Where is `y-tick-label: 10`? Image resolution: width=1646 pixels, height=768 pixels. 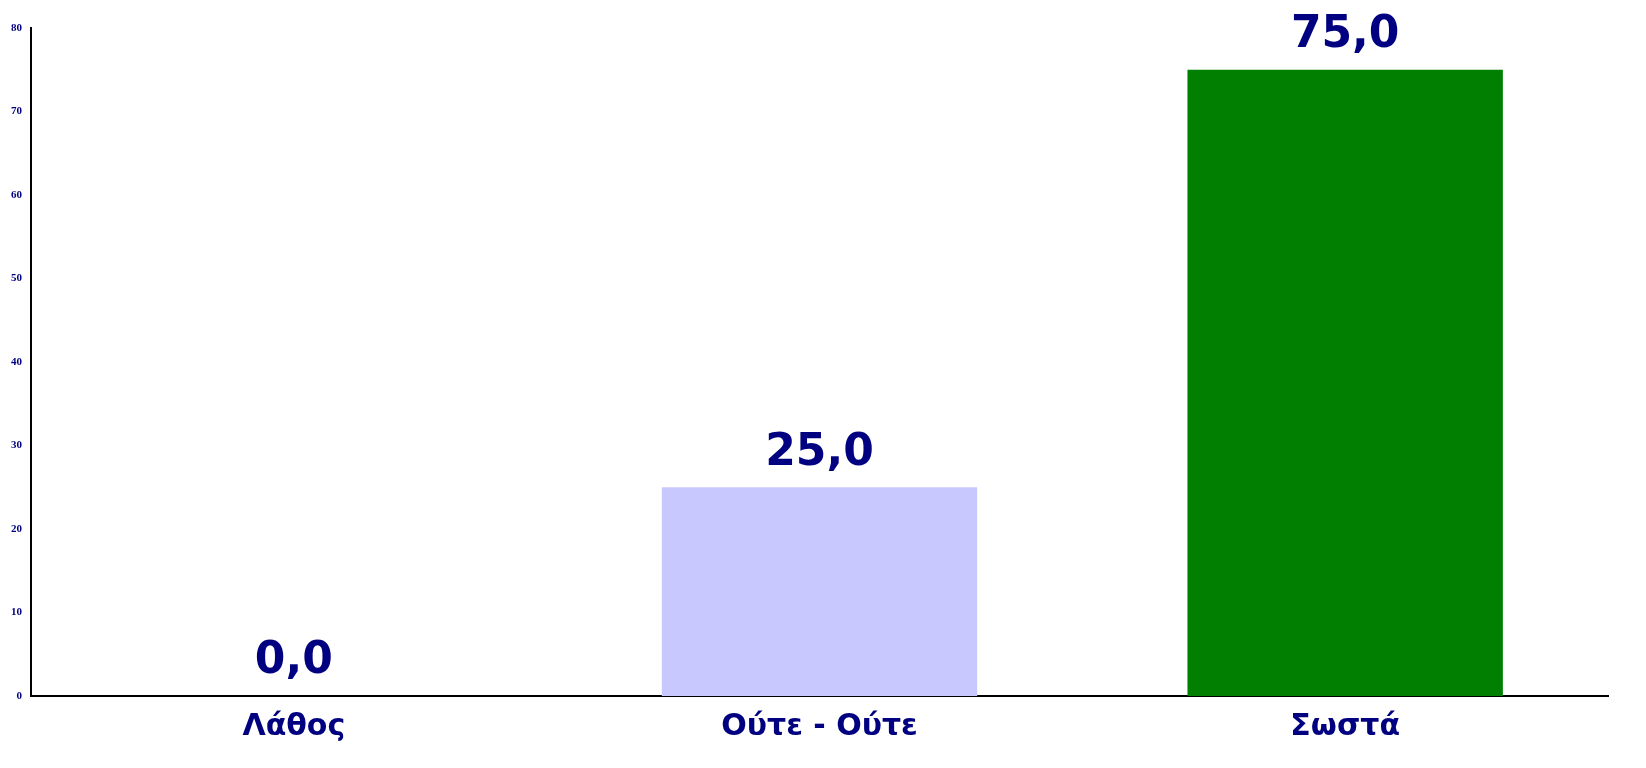
y-tick-label: 10 is located at coordinates (17, 611).